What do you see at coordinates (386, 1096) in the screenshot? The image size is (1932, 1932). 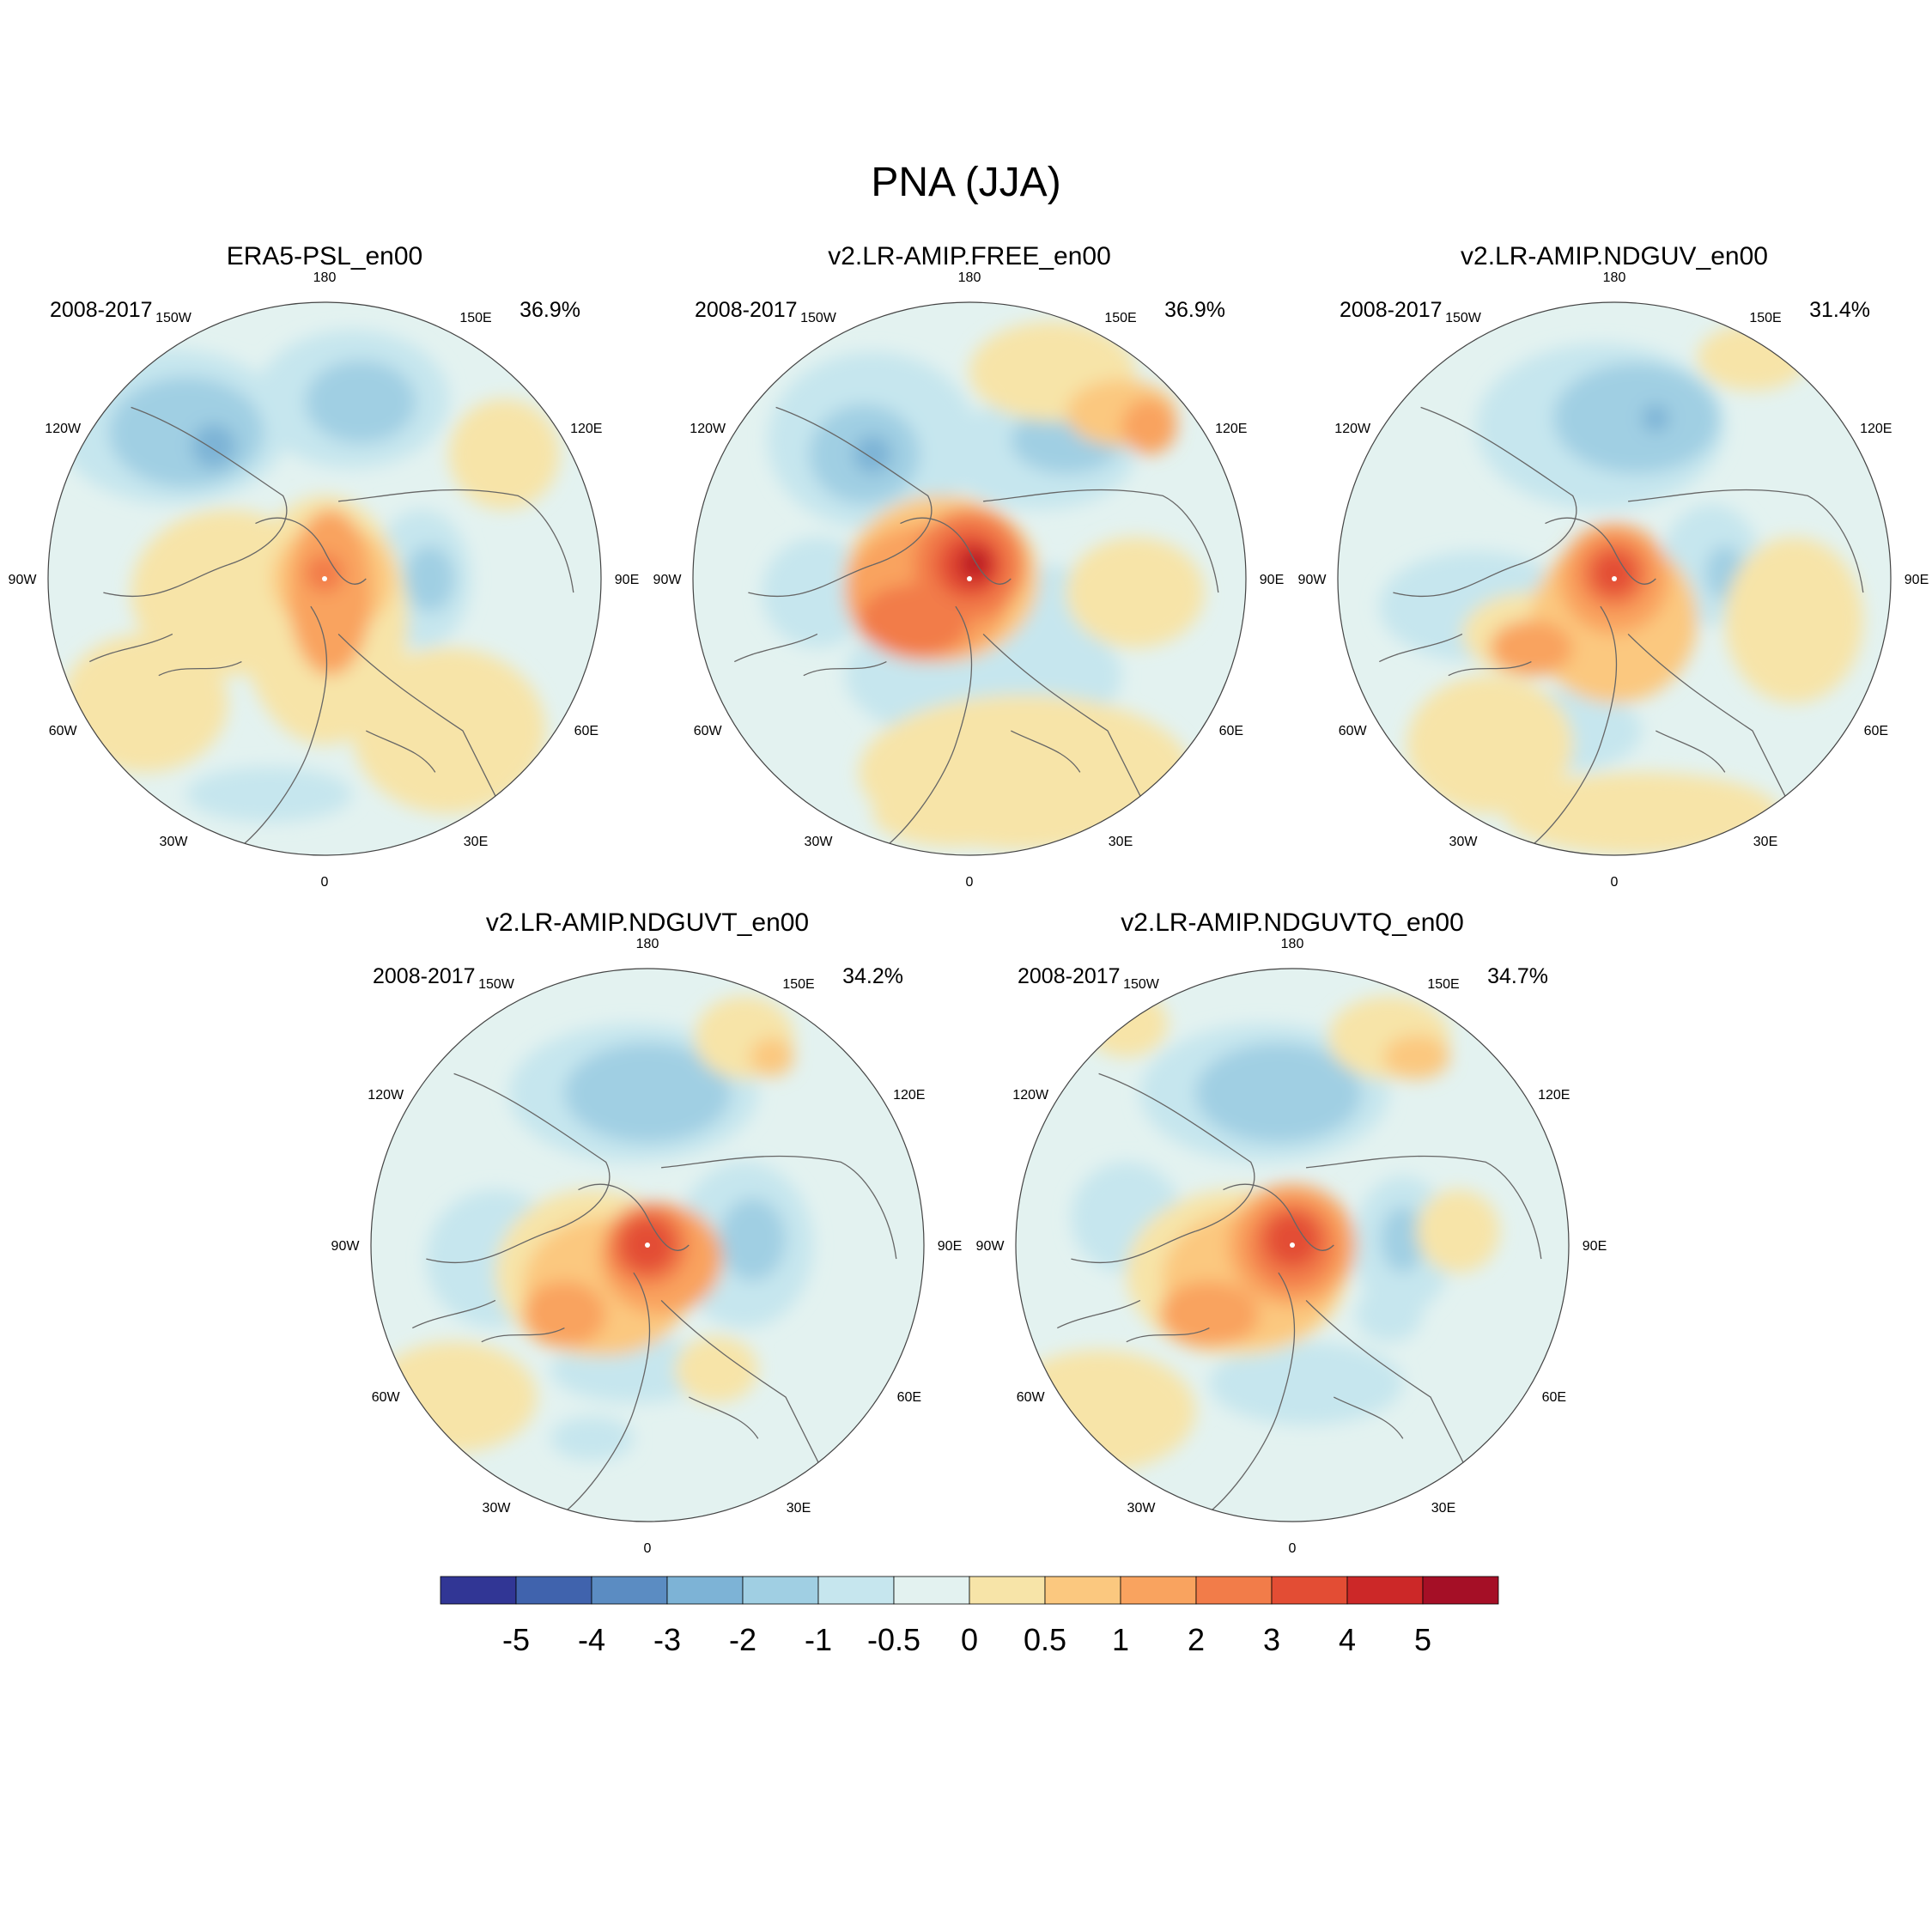 I see `longitude-label: 120W` at bounding box center [386, 1096].